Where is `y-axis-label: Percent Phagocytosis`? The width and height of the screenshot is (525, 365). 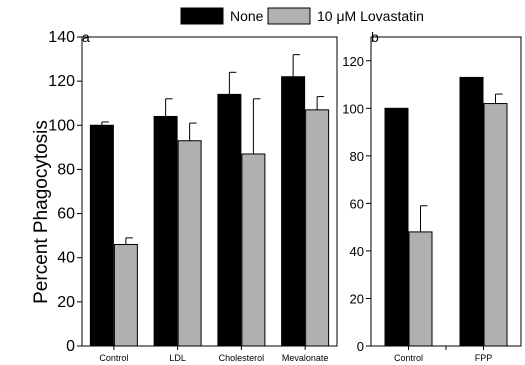
y-axis-label: Percent Phagocytosis is located at coordinates (41, 212).